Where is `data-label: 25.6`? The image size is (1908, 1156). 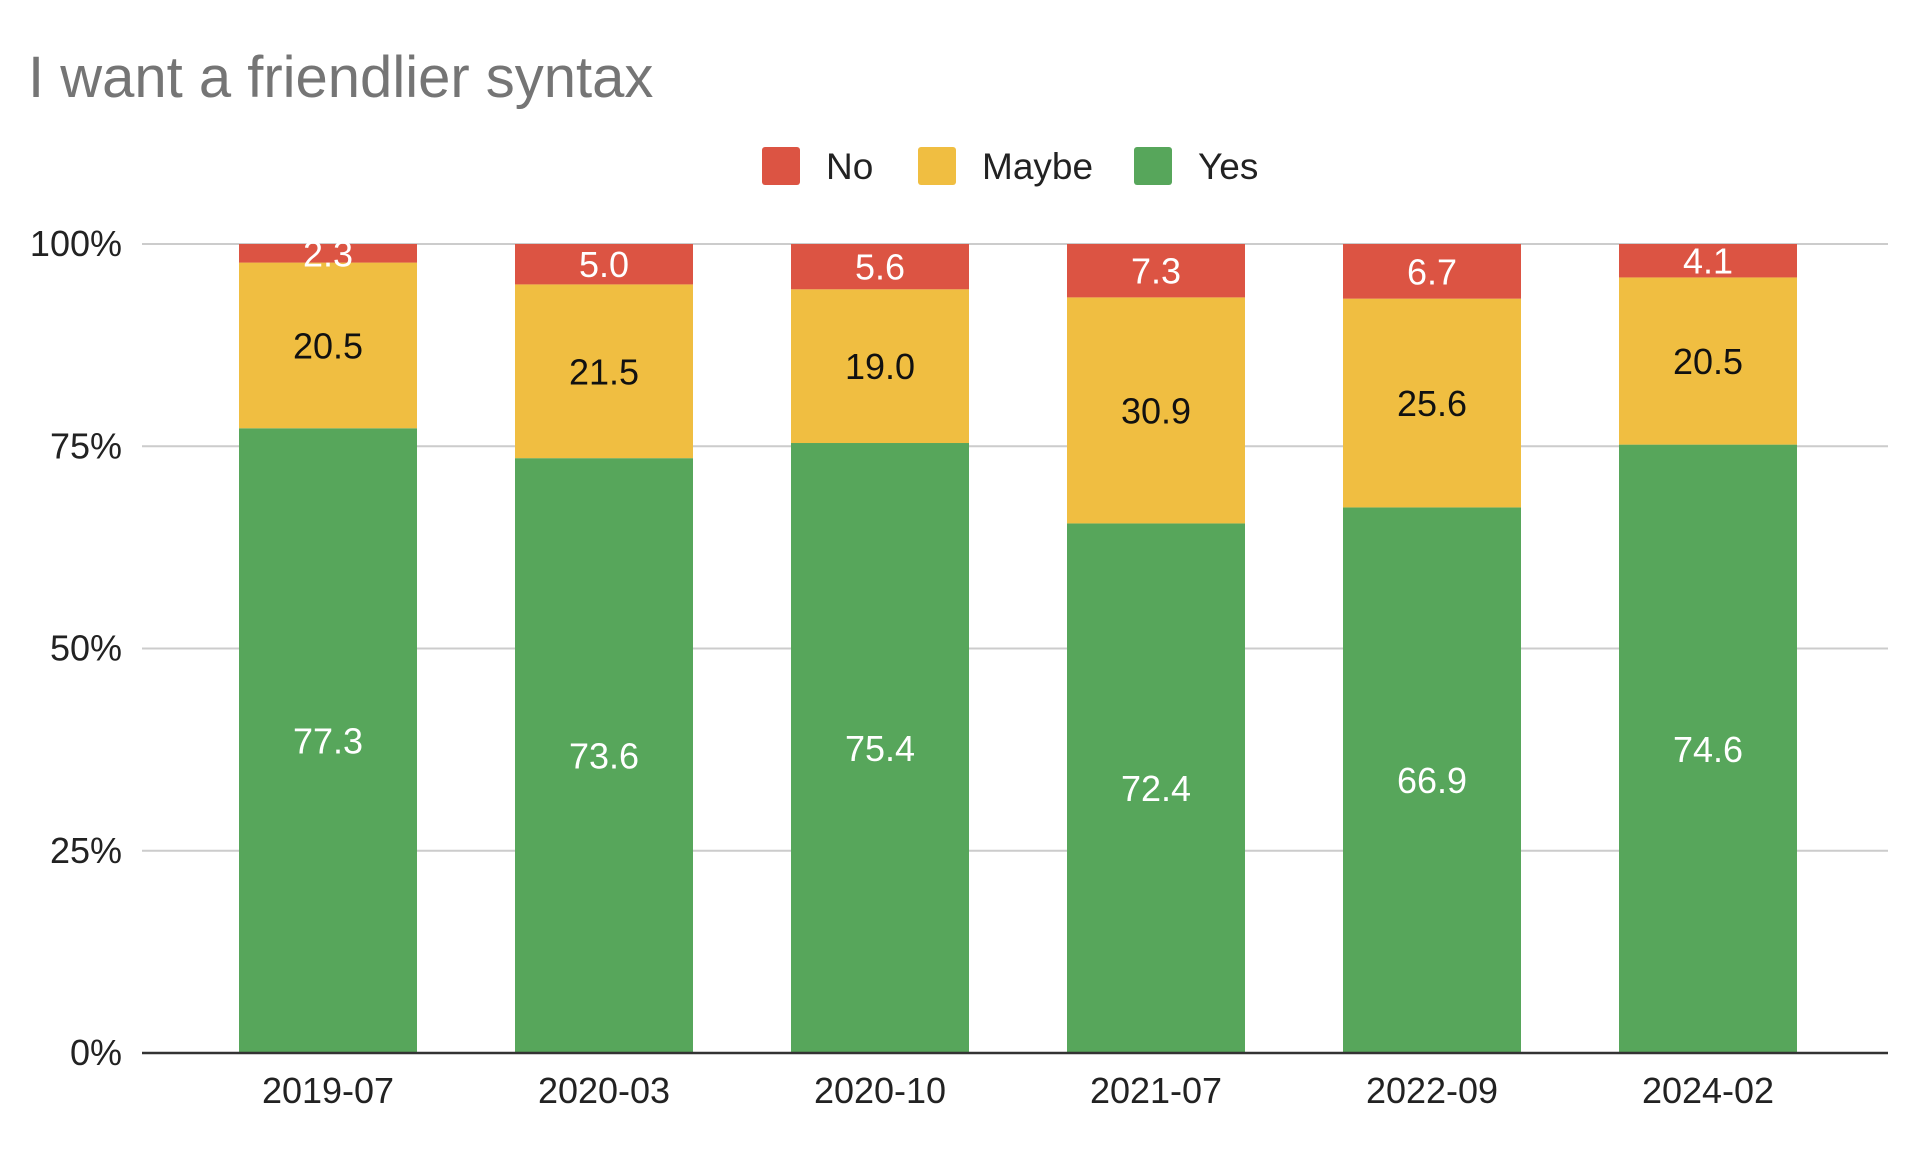
data-label: 25.6 is located at coordinates (1432, 403).